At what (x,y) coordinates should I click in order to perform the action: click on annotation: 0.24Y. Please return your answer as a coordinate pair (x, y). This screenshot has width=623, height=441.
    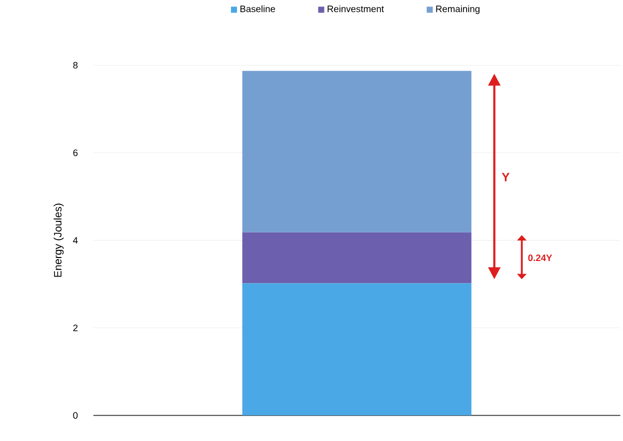
    Looking at the image, I should click on (540, 257).